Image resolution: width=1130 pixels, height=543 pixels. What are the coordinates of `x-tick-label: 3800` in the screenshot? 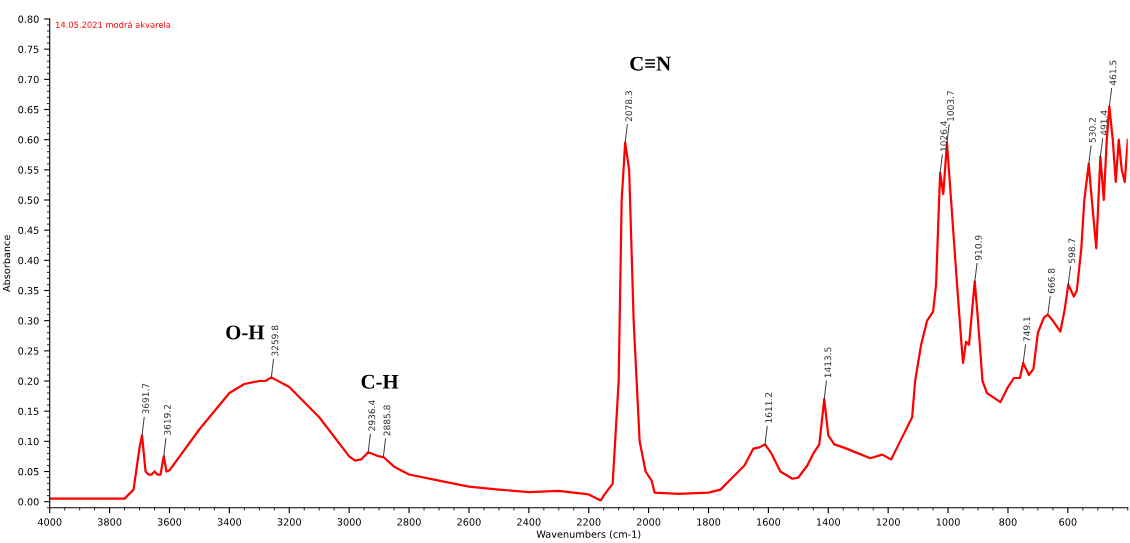 It's located at (109, 522).